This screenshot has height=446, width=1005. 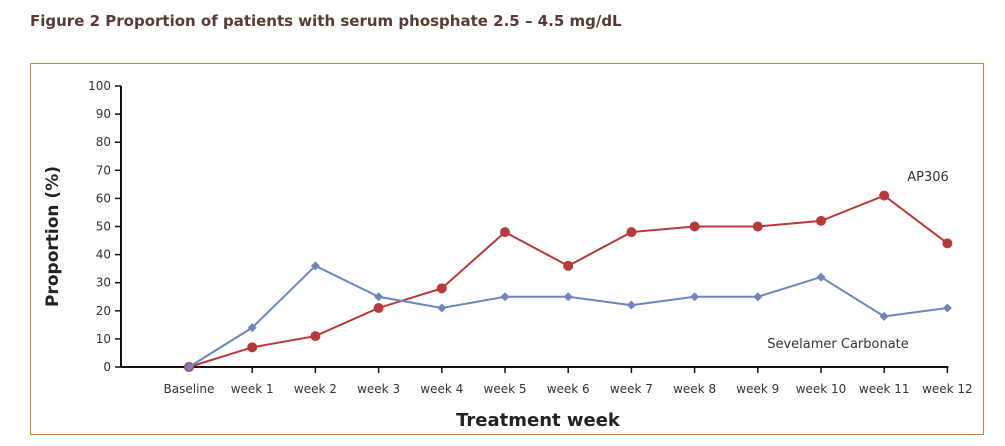 What do you see at coordinates (884, 389) in the screenshot?
I see `x-tick-label-11: week 11` at bounding box center [884, 389].